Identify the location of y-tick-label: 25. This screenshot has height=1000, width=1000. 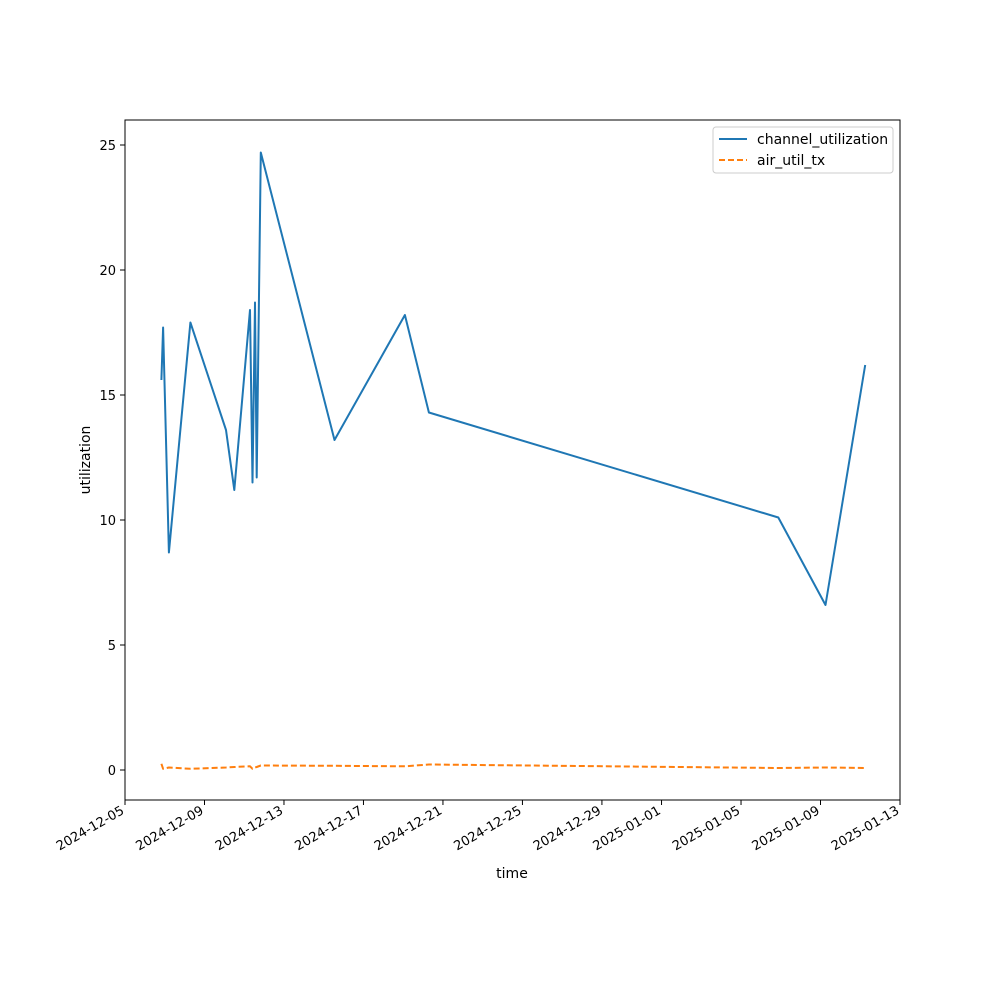
(107, 146).